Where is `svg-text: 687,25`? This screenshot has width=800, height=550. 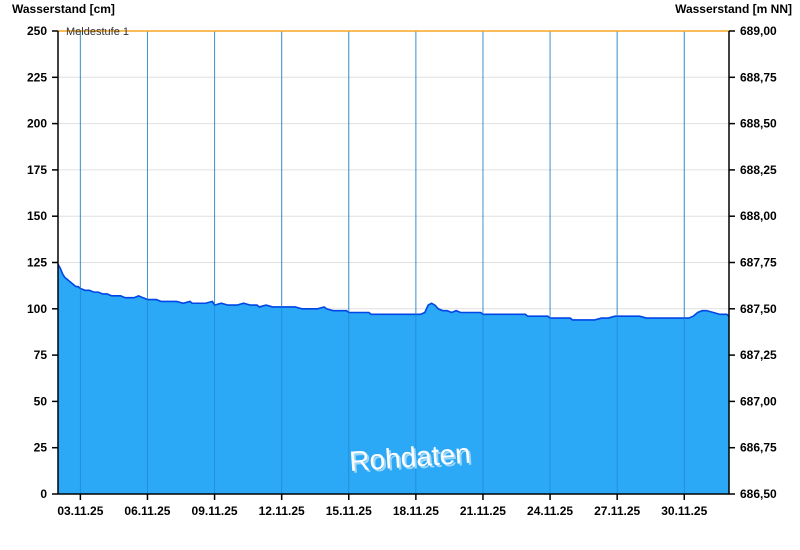 svg-text: 687,25 is located at coordinates (758, 355).